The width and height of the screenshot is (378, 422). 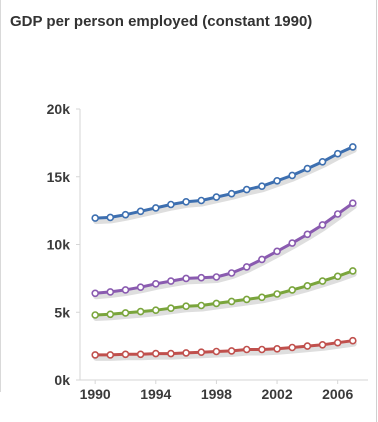 I want to click on y-tick-label: 5k, so click(x=62, y=312).